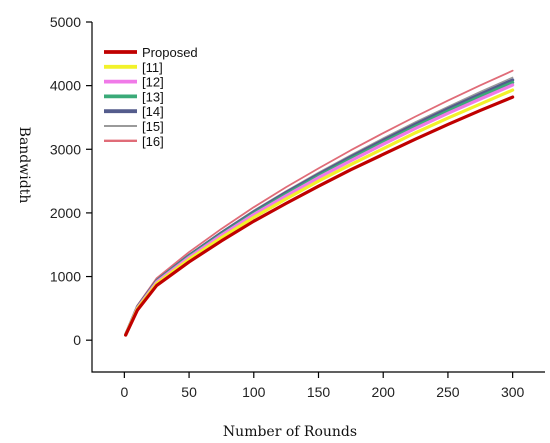 The width and height of the screenshot is (550, 443). I want to click on y-tick-label: 2000, so click(65, 213).